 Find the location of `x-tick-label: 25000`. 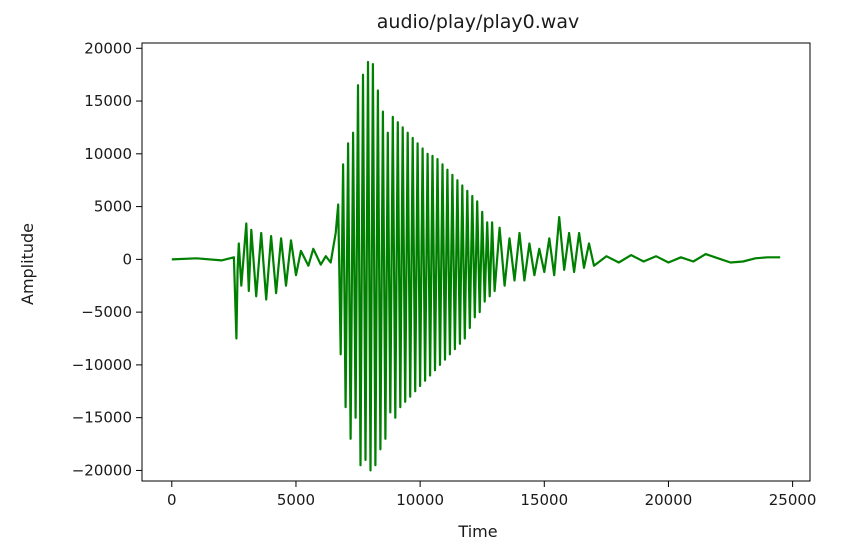

x-tick-label: 25000 is located at coordinates (793, 500).